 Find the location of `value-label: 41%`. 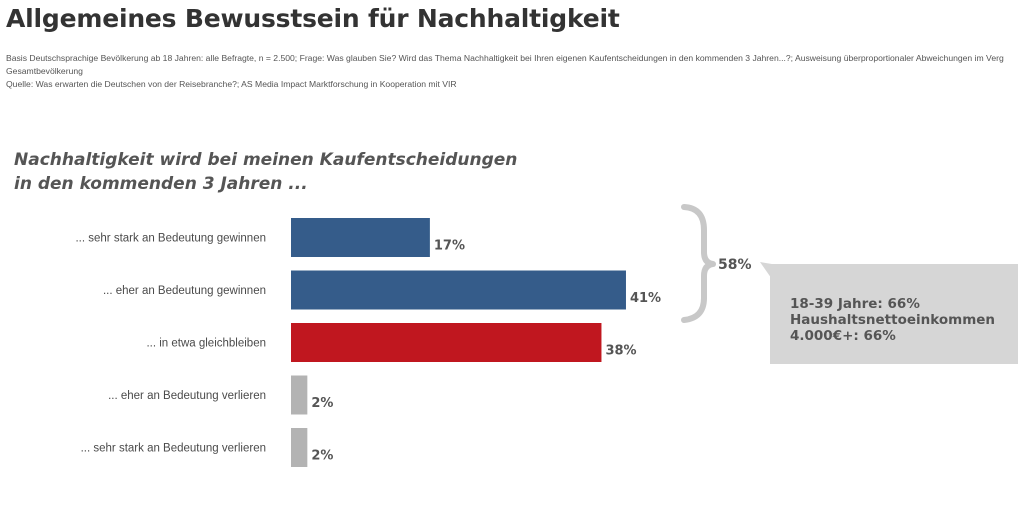

value-label: 41% is located at coordinates (645, 298).